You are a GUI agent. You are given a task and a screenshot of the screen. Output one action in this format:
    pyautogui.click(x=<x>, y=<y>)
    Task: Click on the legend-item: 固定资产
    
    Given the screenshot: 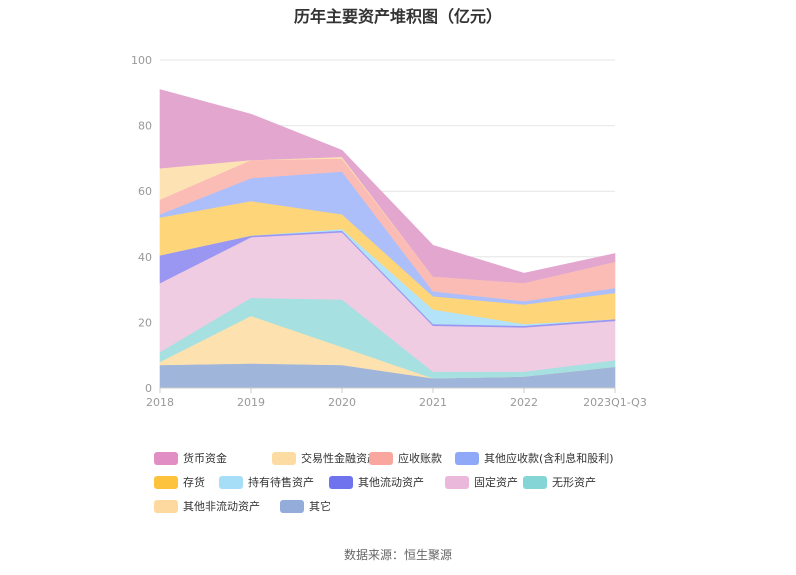 What is the action you would take?
    pyautogui.click(x=481, y=482)
    